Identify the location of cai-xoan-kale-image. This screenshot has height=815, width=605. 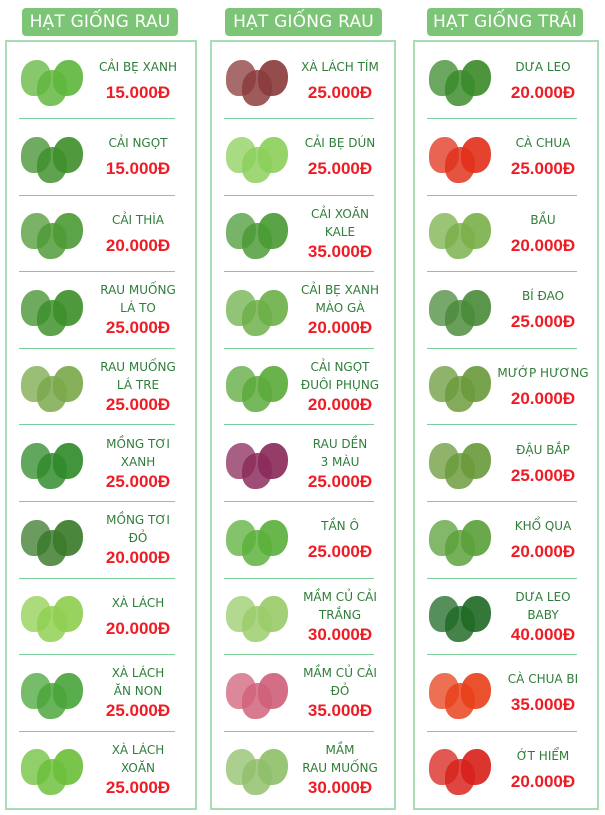
(254, 233).